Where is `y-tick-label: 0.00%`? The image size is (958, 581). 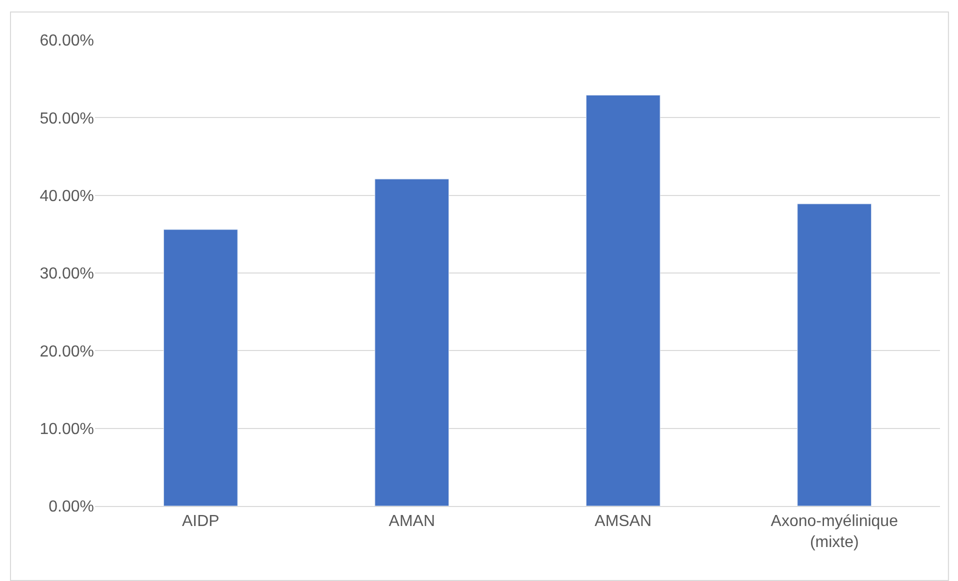 y-tick-label: 0.00% is located at coordinates (71, 507).